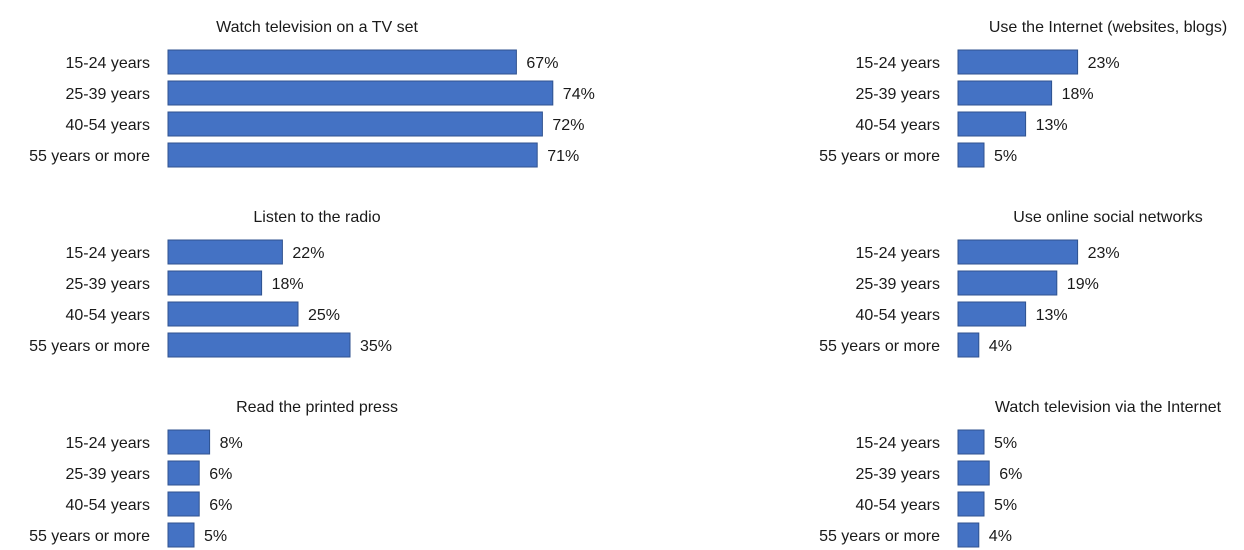 Image resolution: width=1244 pixels, height=550 pixels. What do you see at coordinates (1083, 284) in the screenshot?
I see `value-label: 19%` at bounding box center [1083, 284].